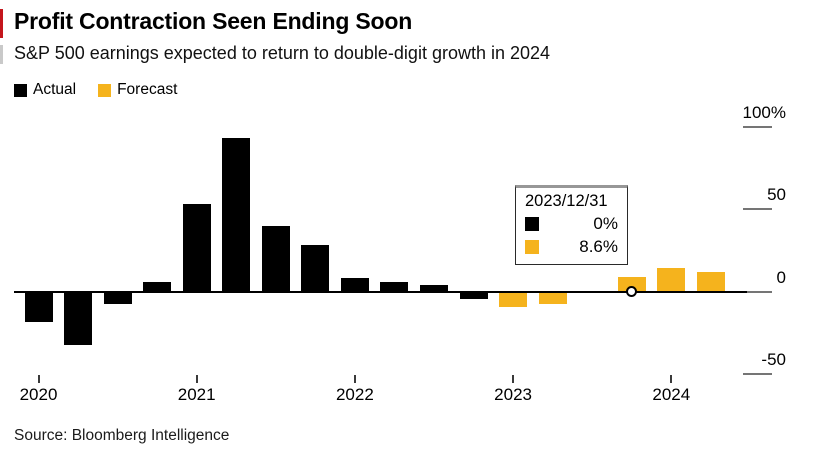 This screenshot has height=474, width=824. I want to click on x-axis-label-2021: 2021, so click(196, 394).